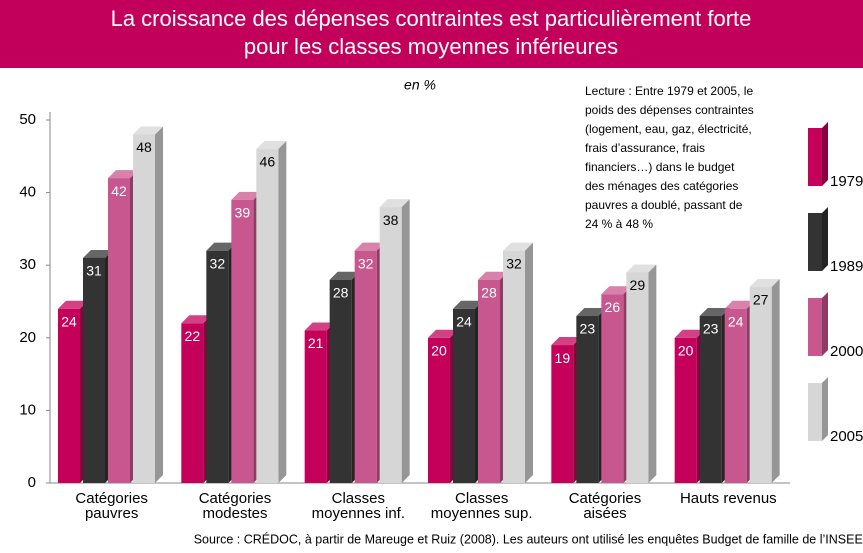  What do you see at coordinates (144, 147) in the screenshot?
I see `value-label: 48` at bounding box center [144, 147].